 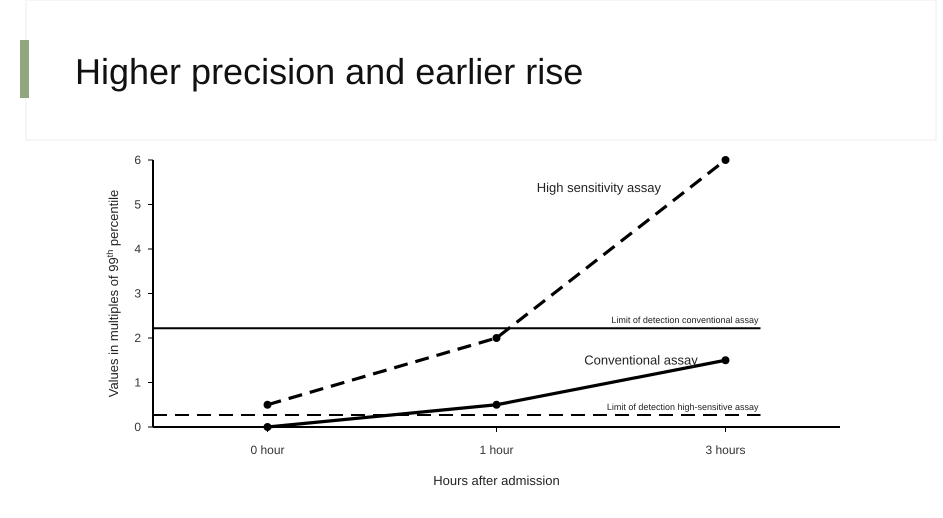 What do you see at coordinates (138, 249) in the screenshot?
I see `y-tick-label: 4` at bounding box center [138, 249].